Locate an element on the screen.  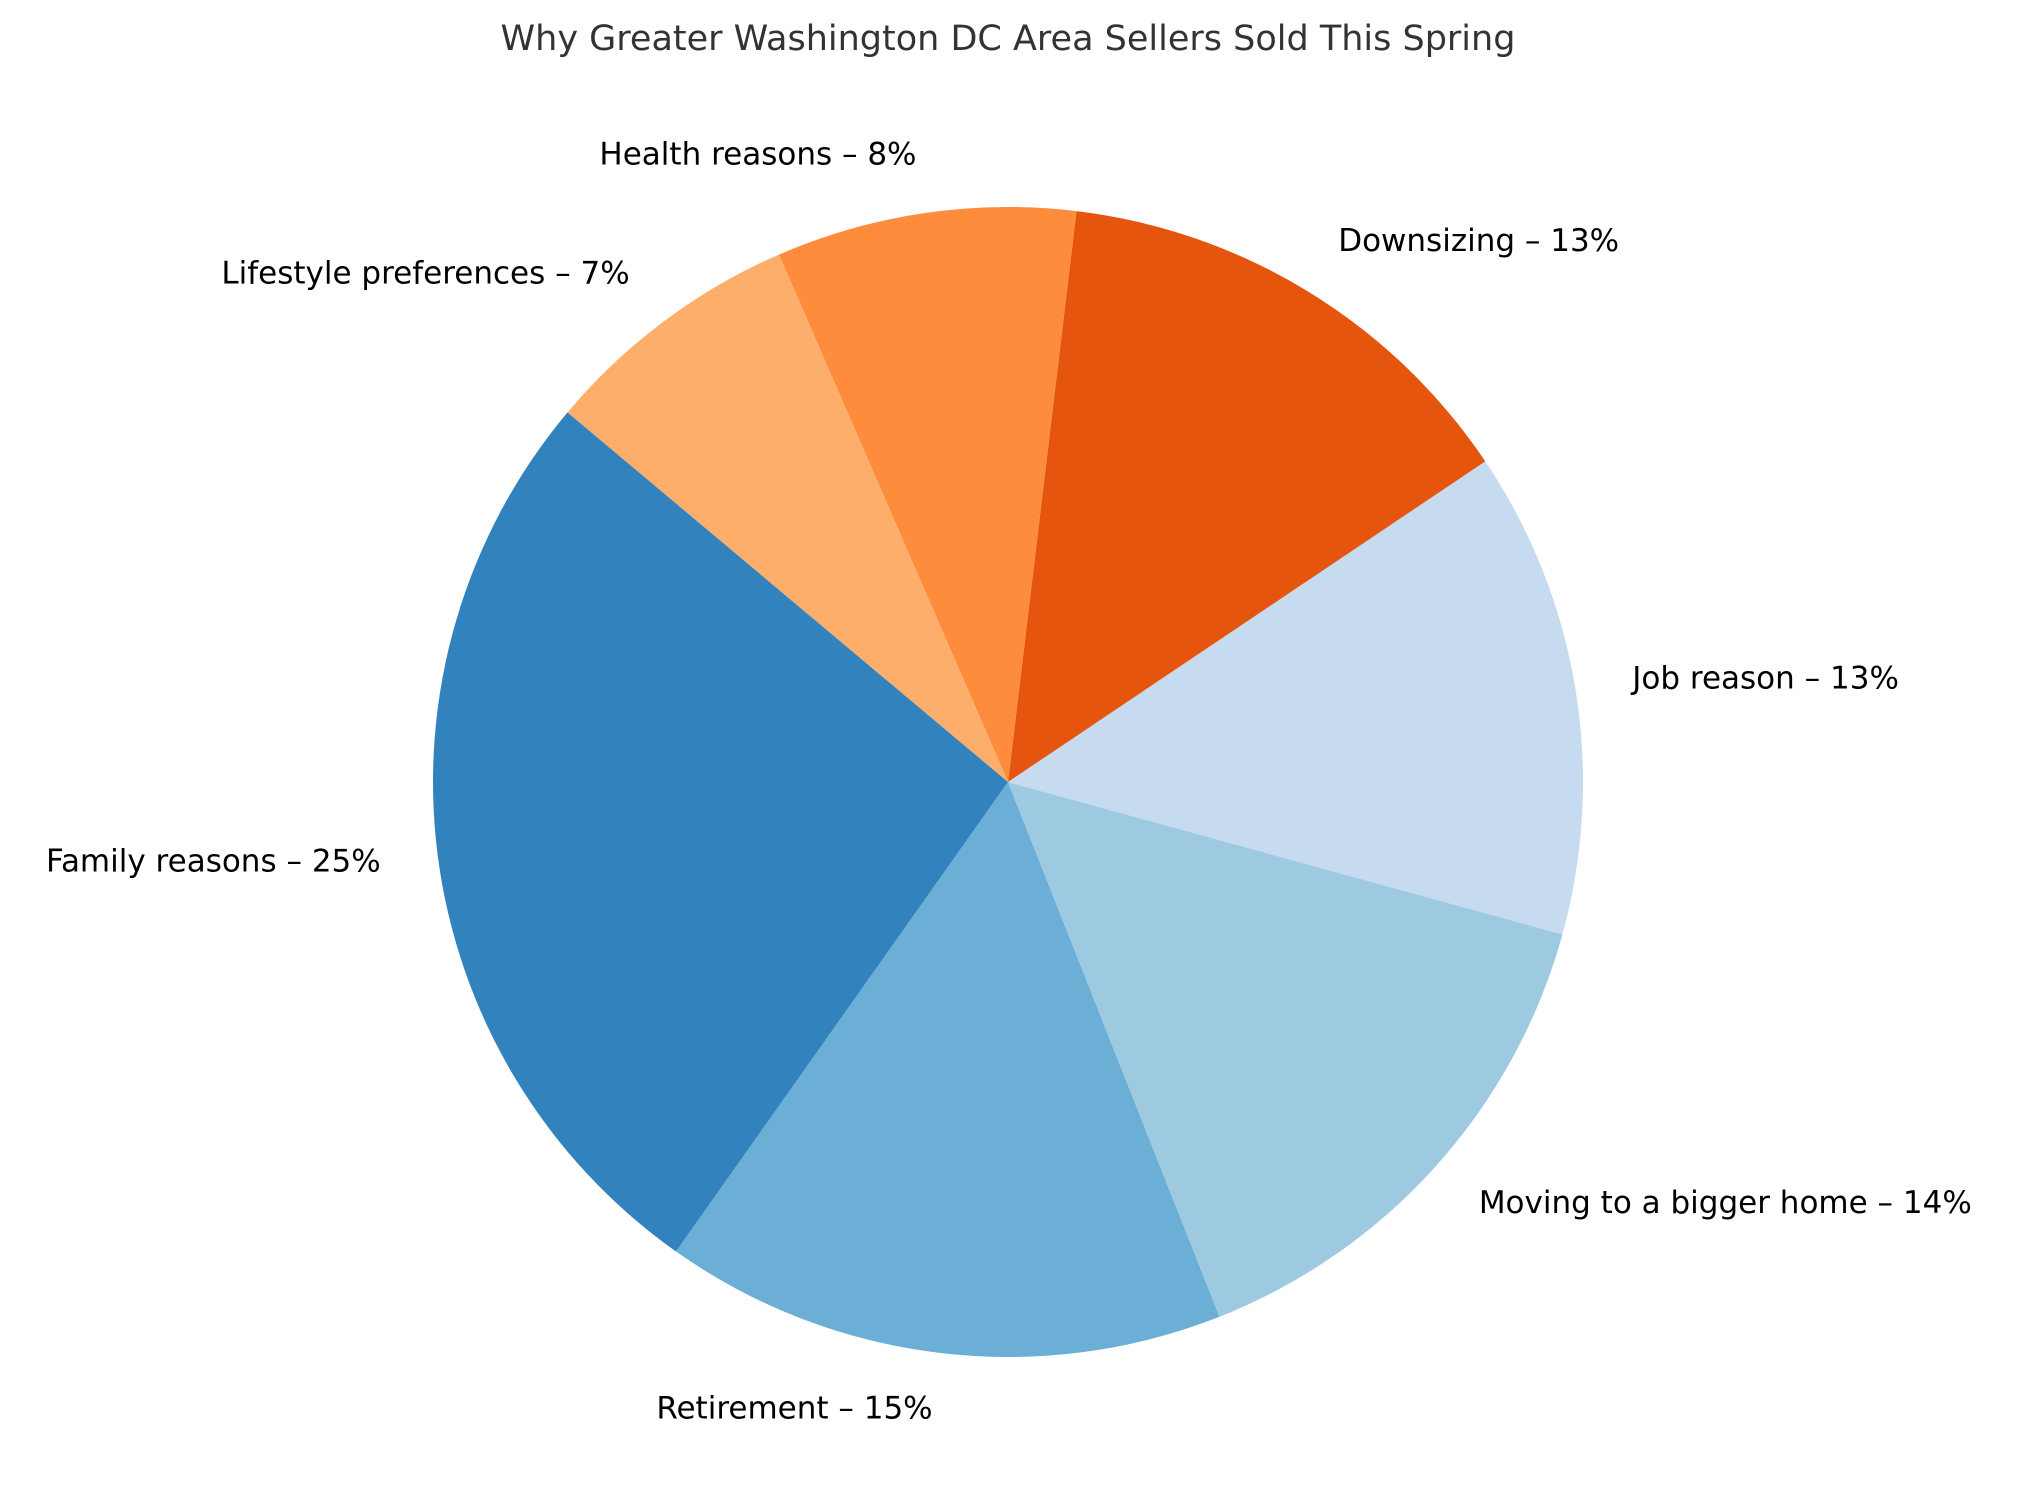
slice-label: Moving to a bigger home – 14% is located at coordinates (1725, 1203).